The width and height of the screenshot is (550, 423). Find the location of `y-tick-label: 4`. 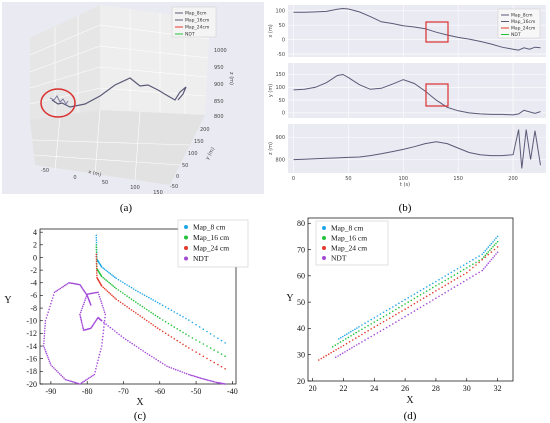

y-tick-label: 4 is located at coordinates (35, 232).